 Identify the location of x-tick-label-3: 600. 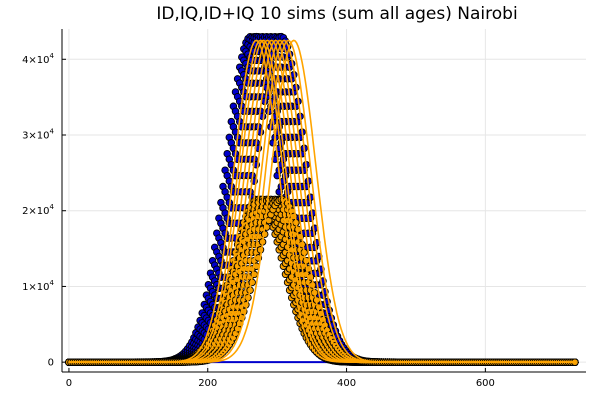
(485, 383).